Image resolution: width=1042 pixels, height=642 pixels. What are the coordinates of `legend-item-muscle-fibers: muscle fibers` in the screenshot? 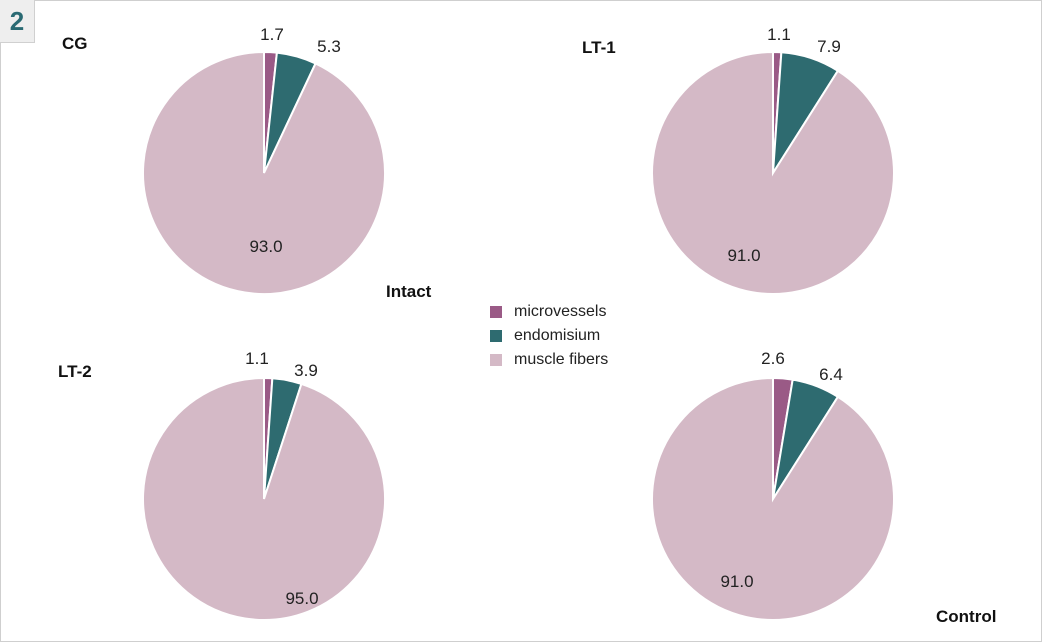 It's located at (549, 360).